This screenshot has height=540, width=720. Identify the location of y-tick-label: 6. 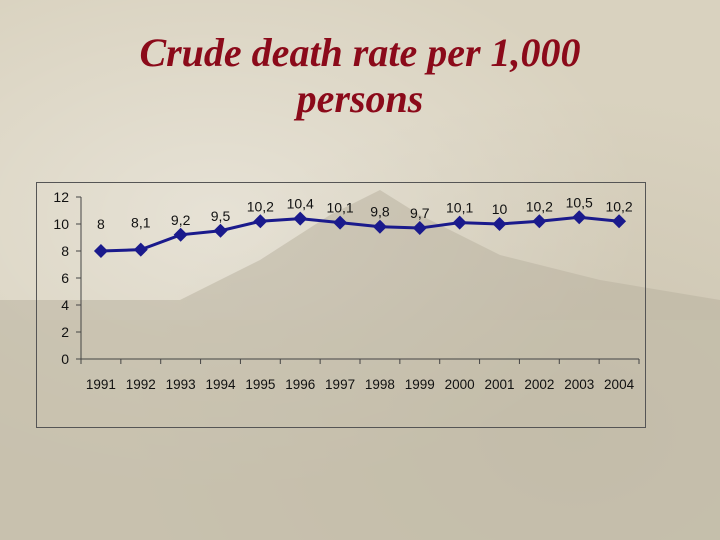
(65, 278).